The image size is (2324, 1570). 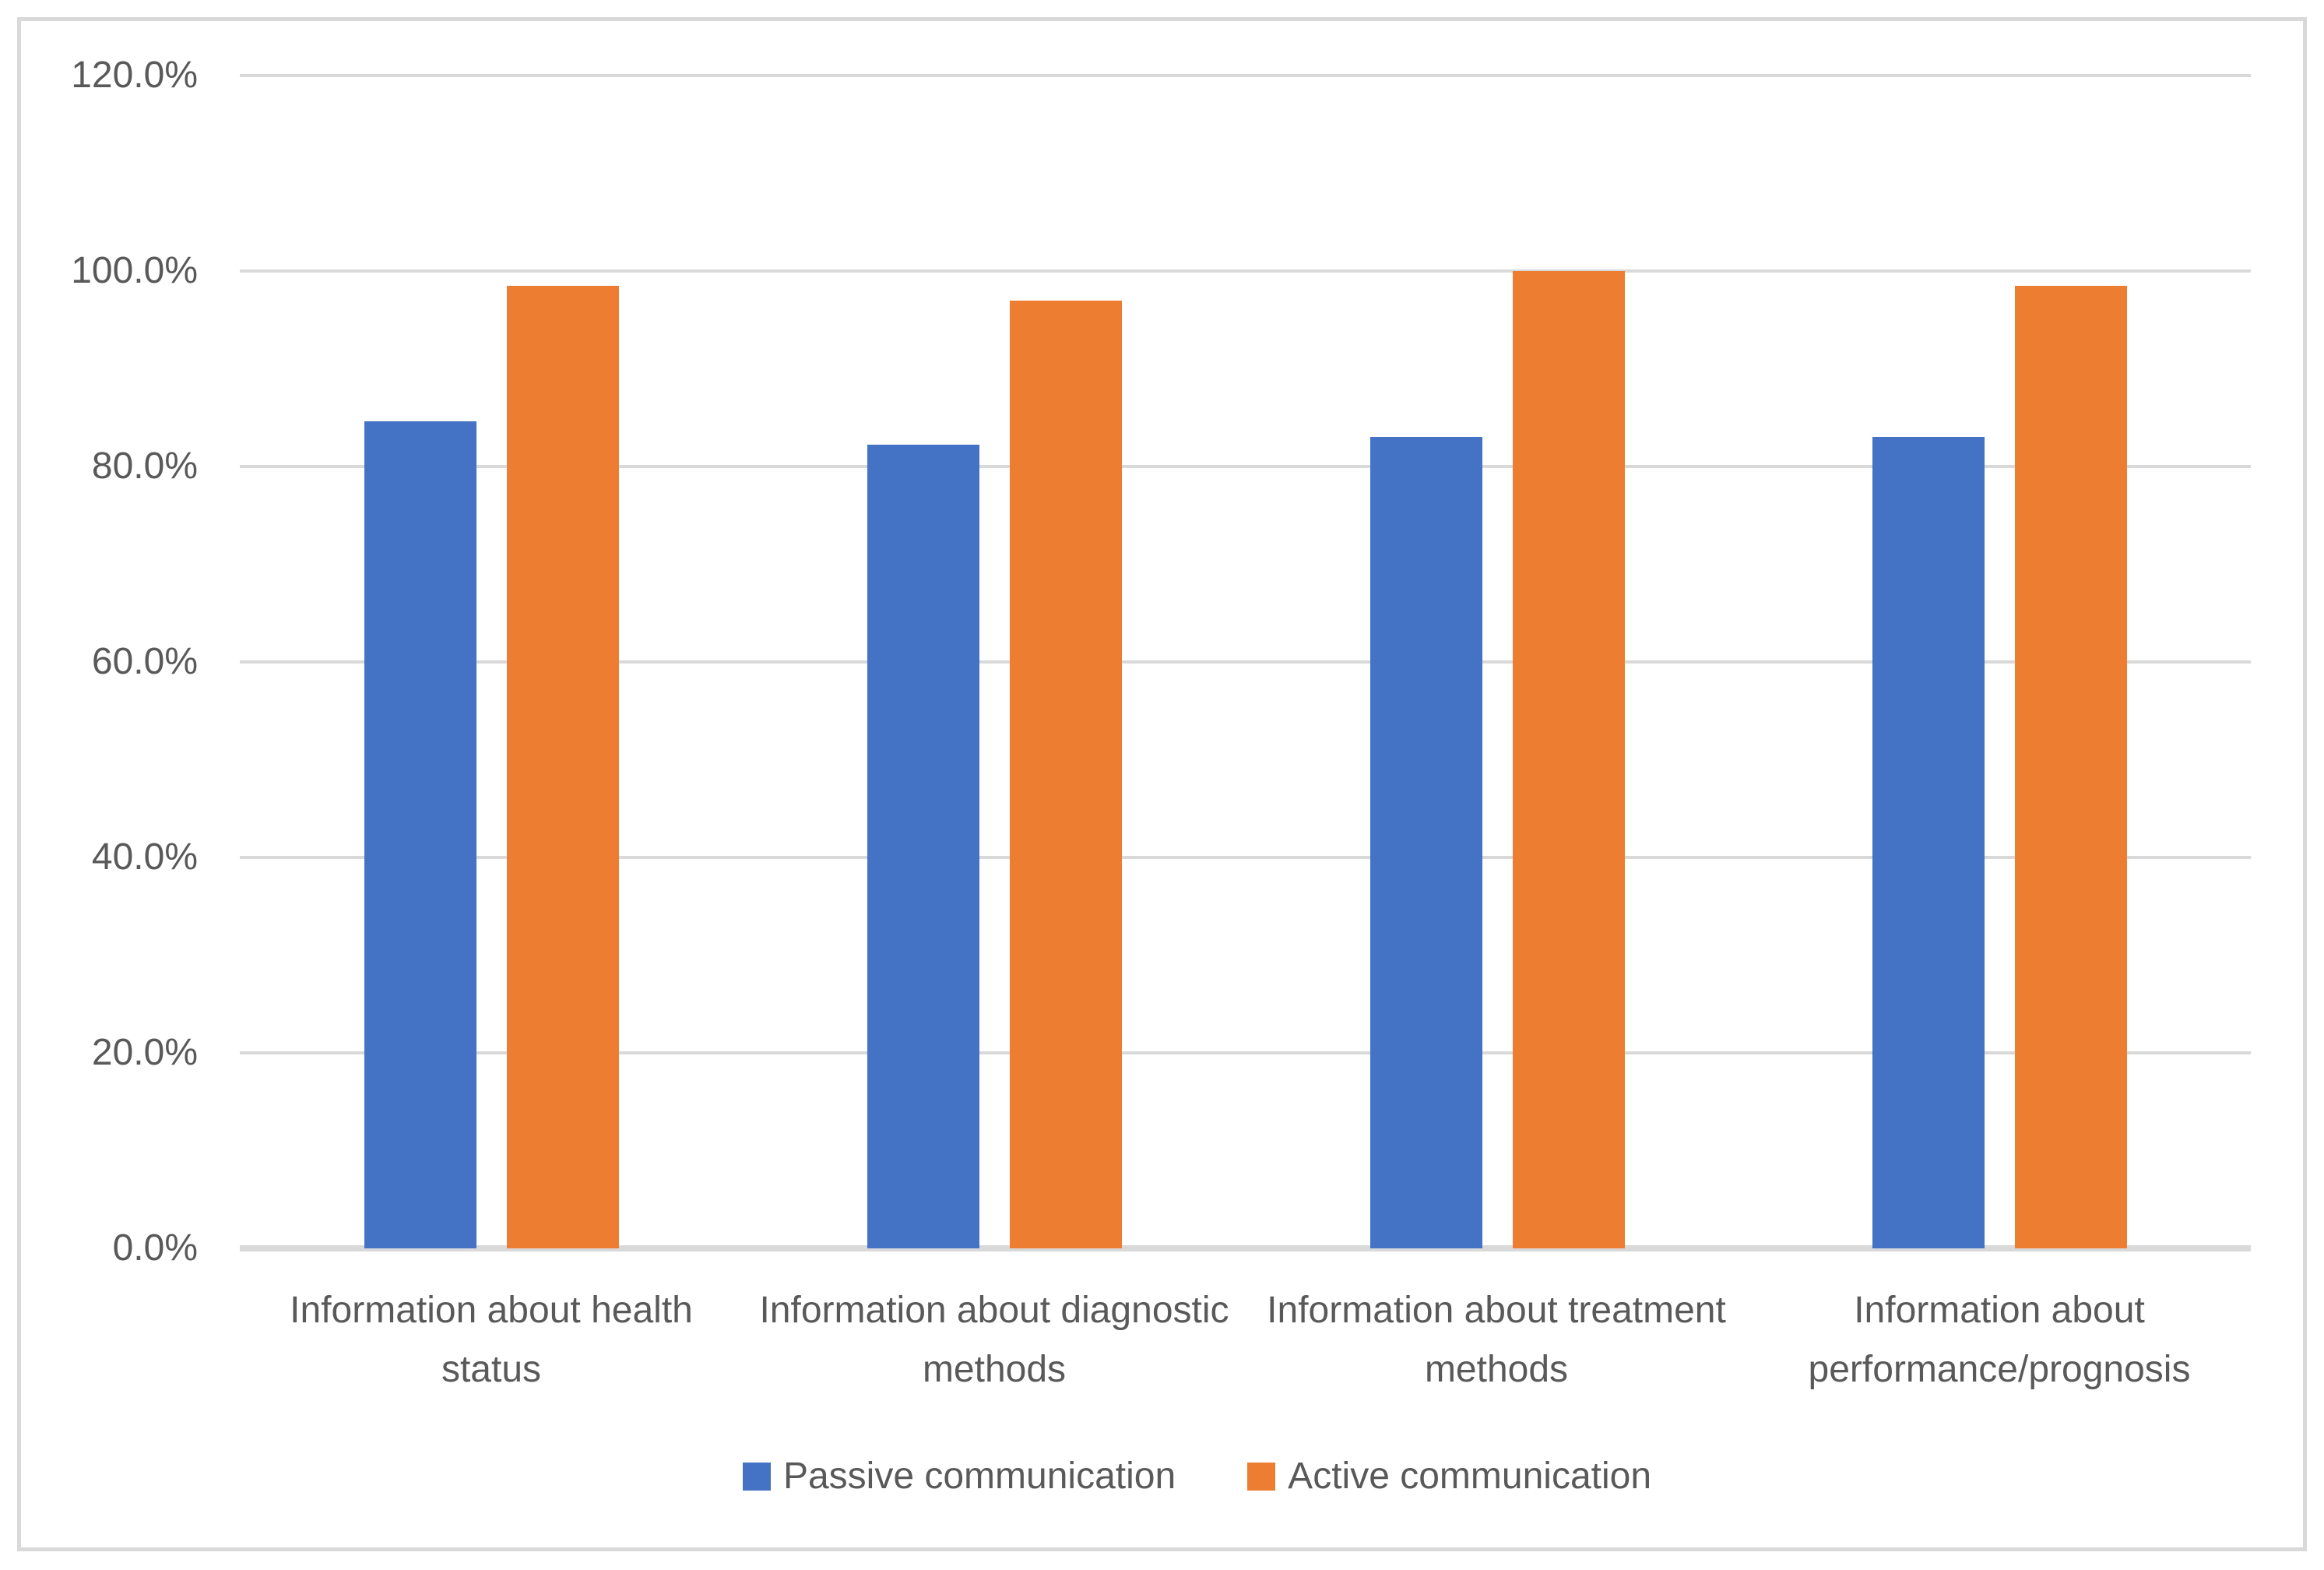 I want to click on legend-item-active-communication: Active communication, so click(x=1449, y=1476).